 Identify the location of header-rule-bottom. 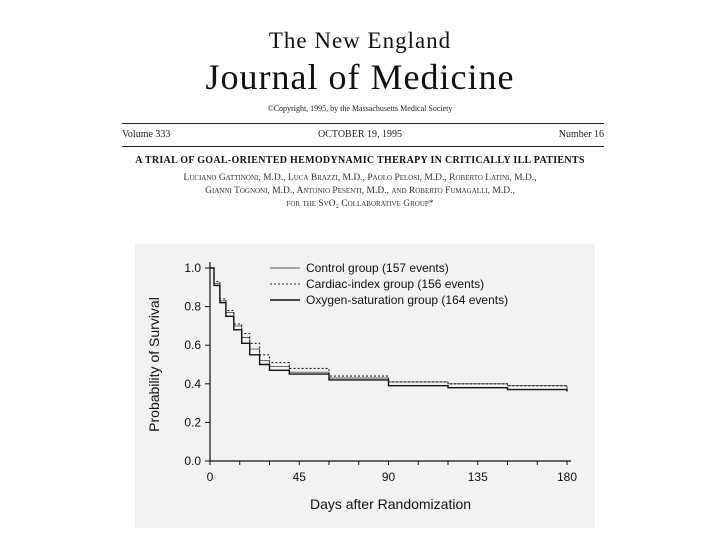
(363, 146).